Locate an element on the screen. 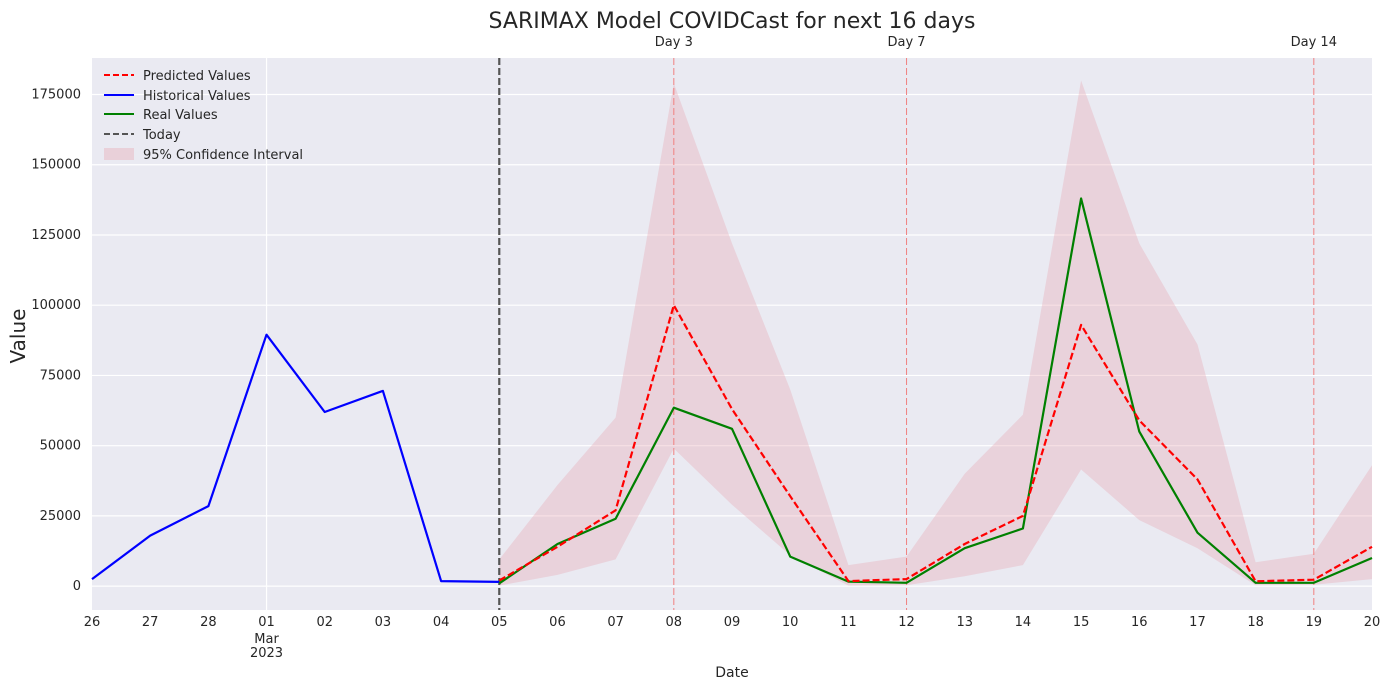  legend-real-label: Real Values is located at coordinates (180, 115).